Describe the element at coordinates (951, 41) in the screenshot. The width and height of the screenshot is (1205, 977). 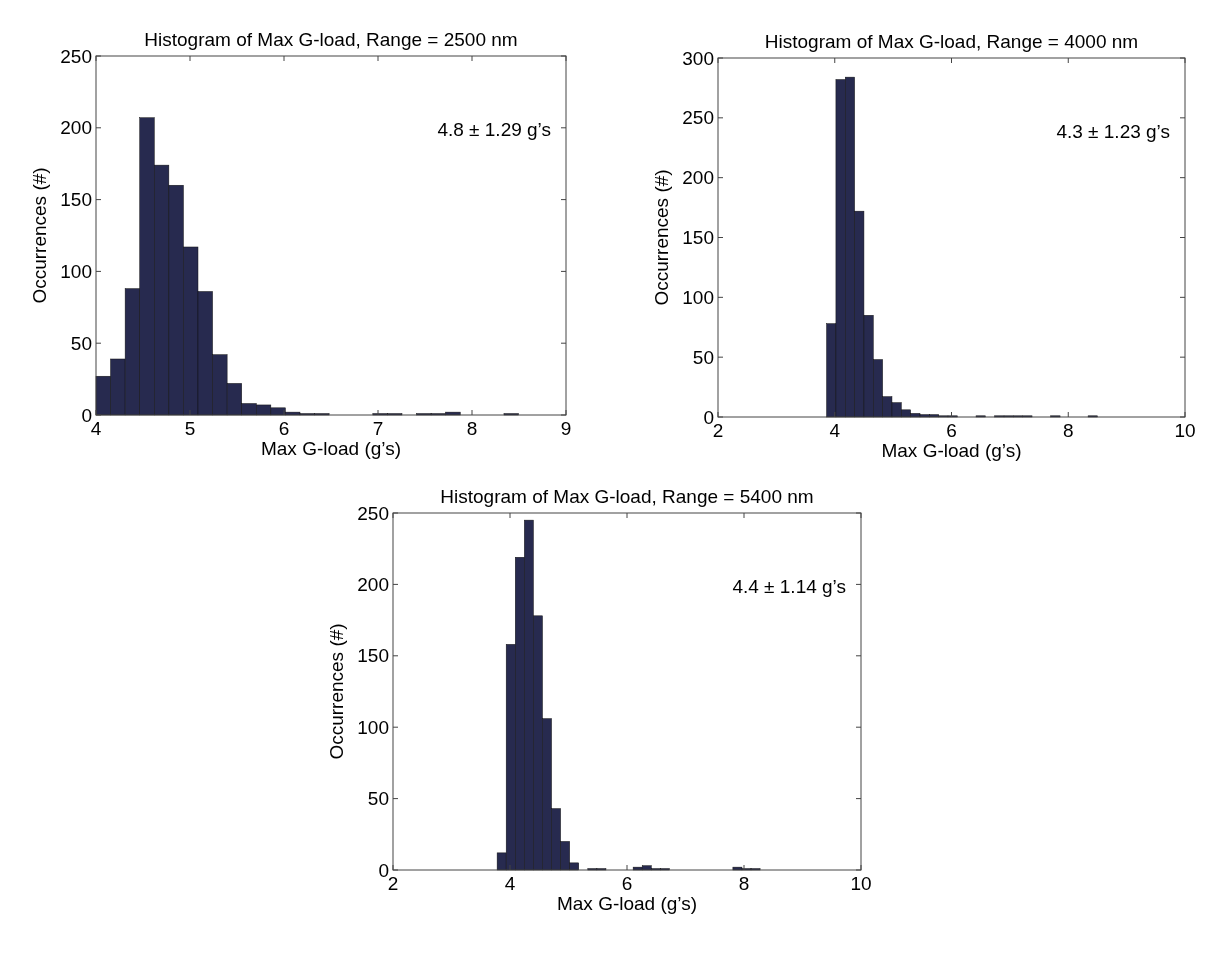
I see `chart-title: Histogram of Max G-load, Range = 4000 nm` at that location.